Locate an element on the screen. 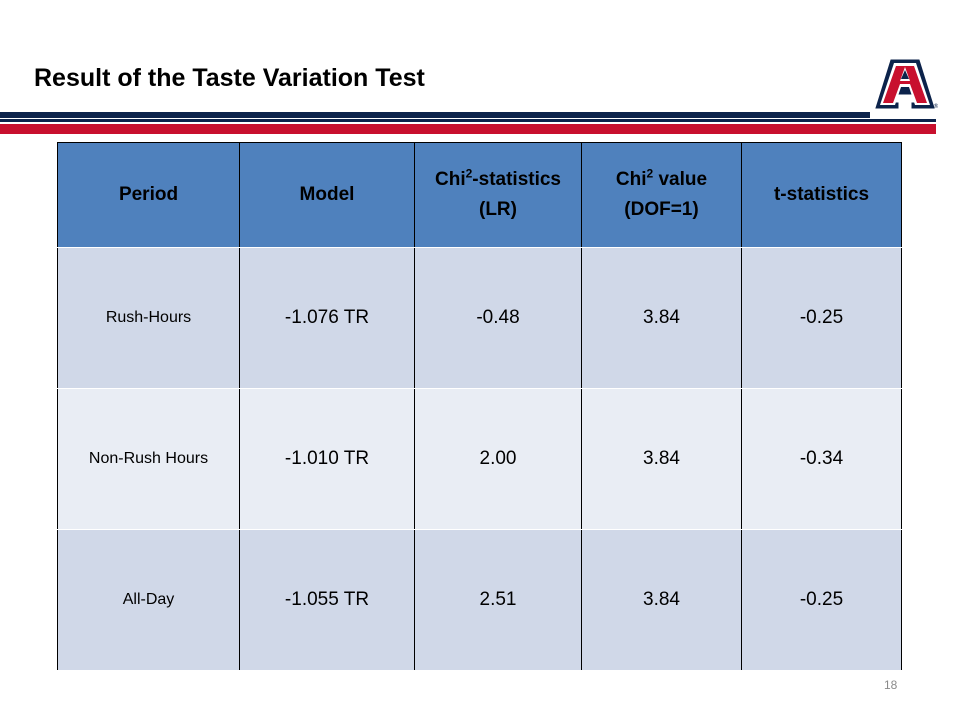 The image size is (960, 720). registered-mark: ® is located at coordinates (935, 106).